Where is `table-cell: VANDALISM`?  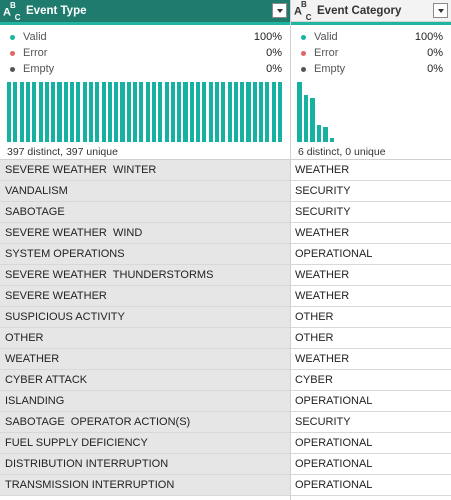 table-cell: VANDALISM is located at coordinates (145, 191).